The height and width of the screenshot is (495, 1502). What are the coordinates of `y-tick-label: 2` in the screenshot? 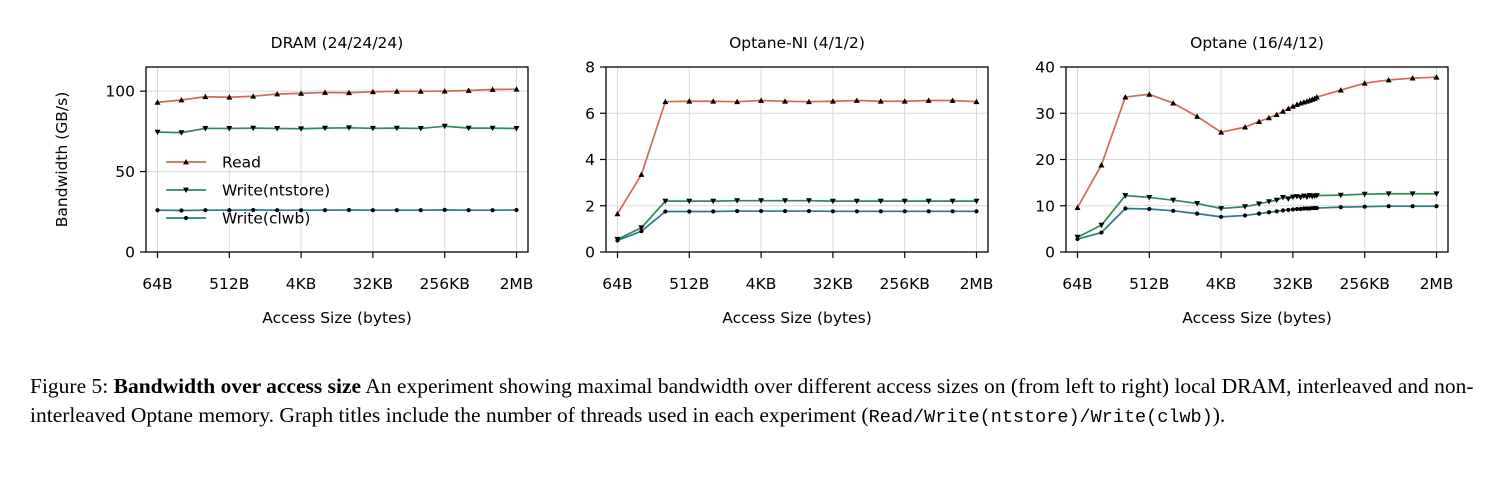 It's located at (590, 206).